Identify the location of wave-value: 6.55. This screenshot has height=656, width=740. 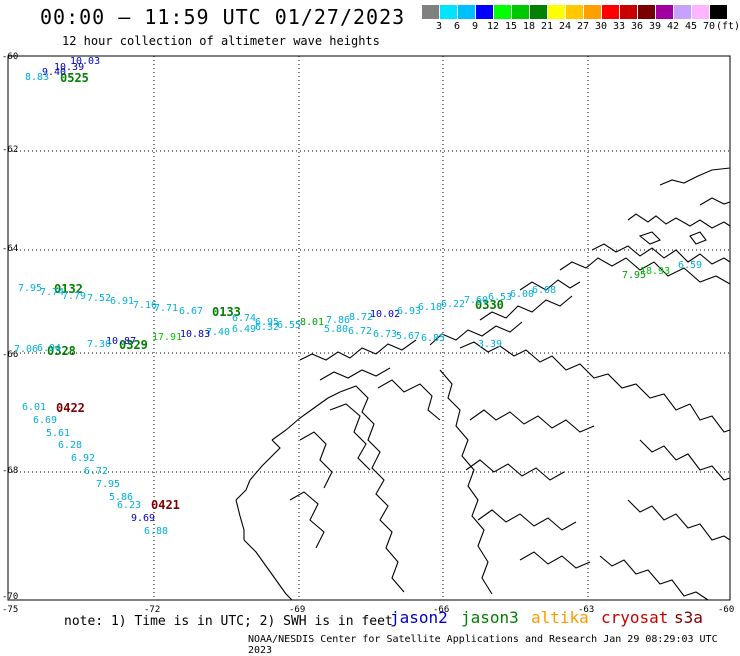
(289, 325).